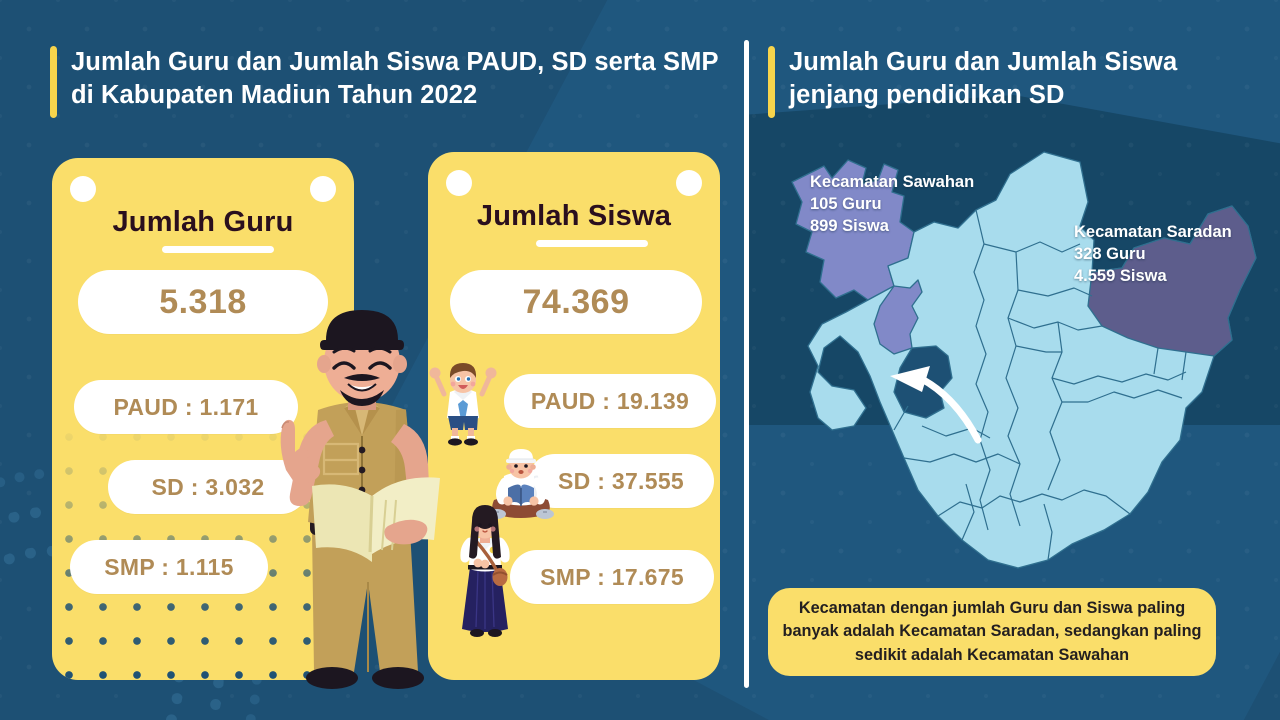 This screenshot has height=720, width=1280. Describe the element at coordinates (849, 225) in the screenshot. I see `map-label-sawahan-students: 899 Siswa` at that location.